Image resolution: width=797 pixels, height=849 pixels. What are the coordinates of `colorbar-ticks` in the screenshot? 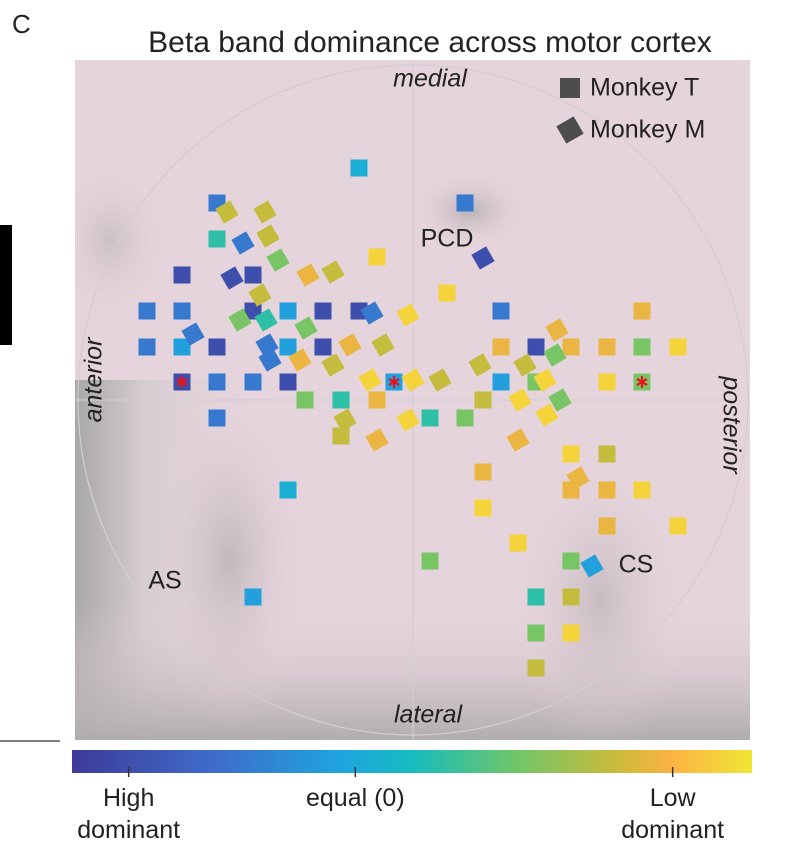 It's located at (400, 772).